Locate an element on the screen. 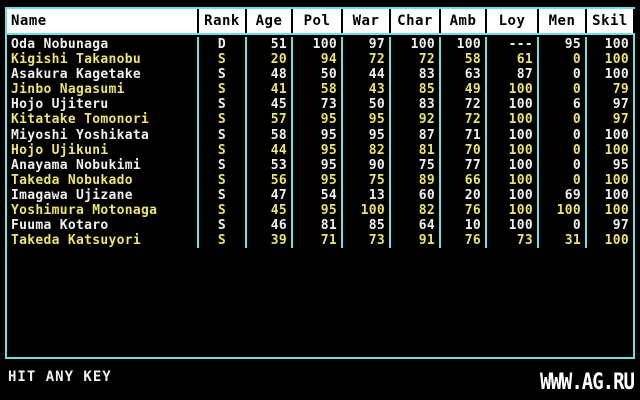 This screenshot has width=640, height=400. site-watermark: WWW.AG.RU is located at coordinates (587, 381).